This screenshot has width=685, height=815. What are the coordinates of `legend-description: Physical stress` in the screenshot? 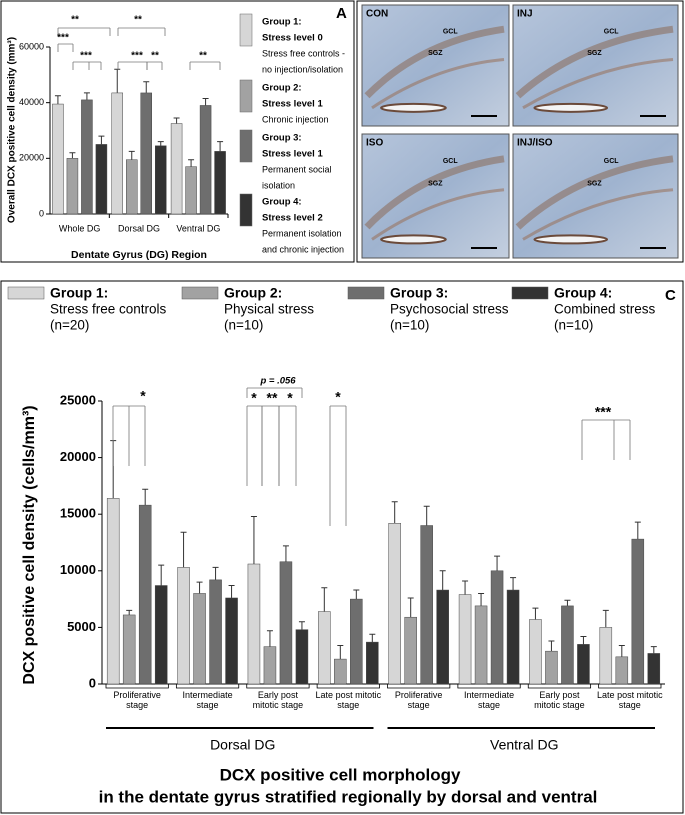 It's located at (269, 309).